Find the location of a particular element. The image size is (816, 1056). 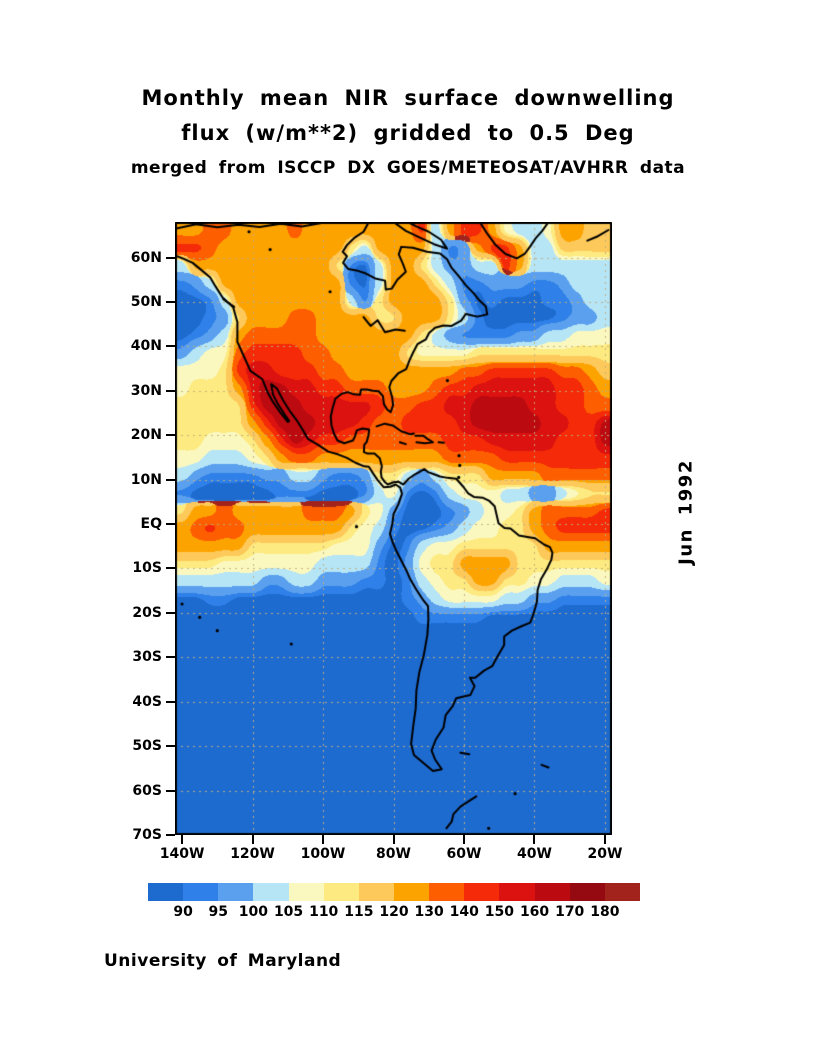

colorbar-tick-label: 140 is located at coordinates (464, 912).